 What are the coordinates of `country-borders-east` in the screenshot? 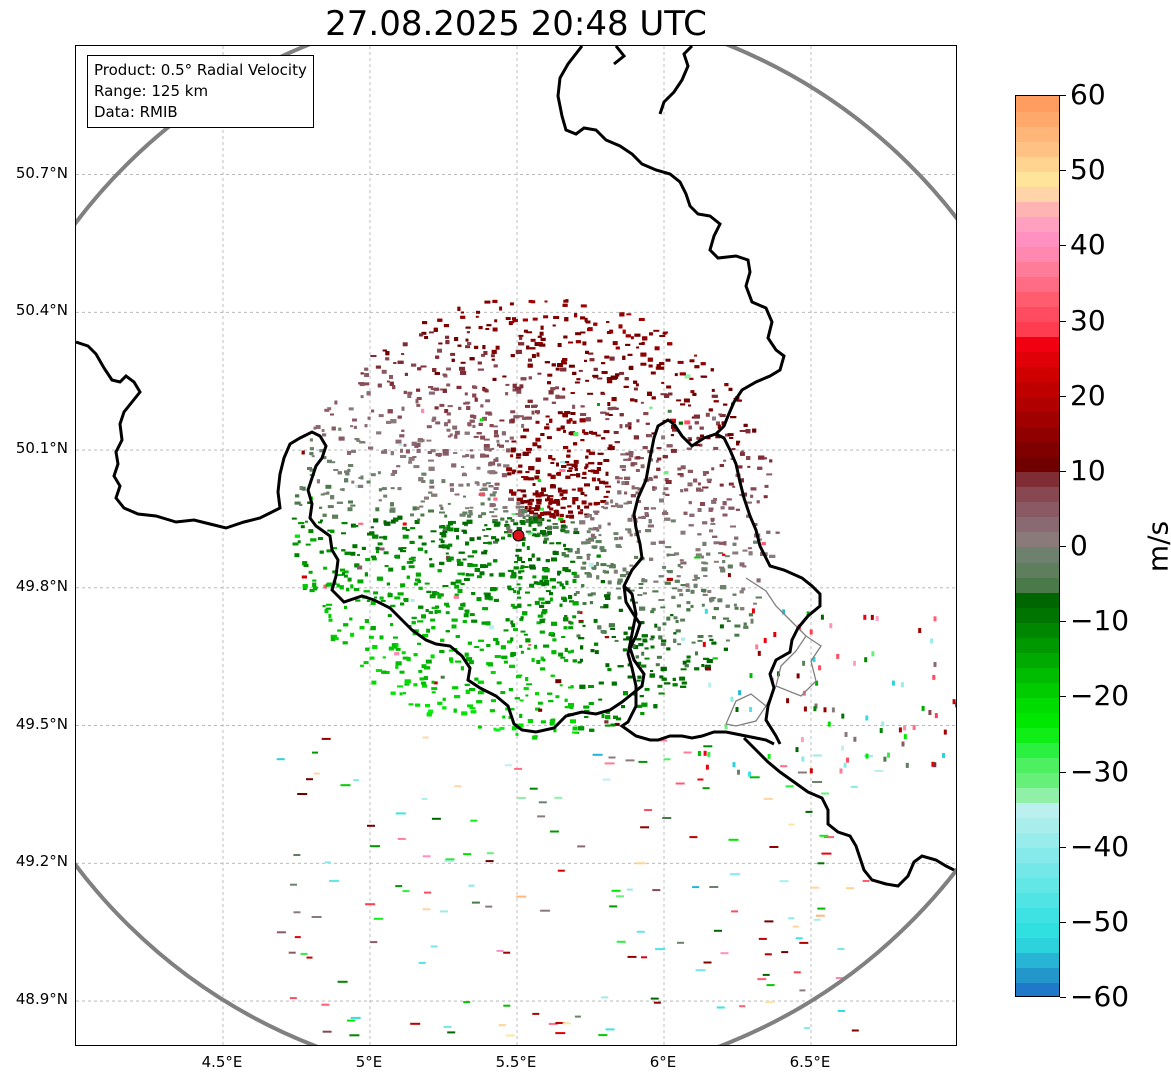 It's located at (720, 584).